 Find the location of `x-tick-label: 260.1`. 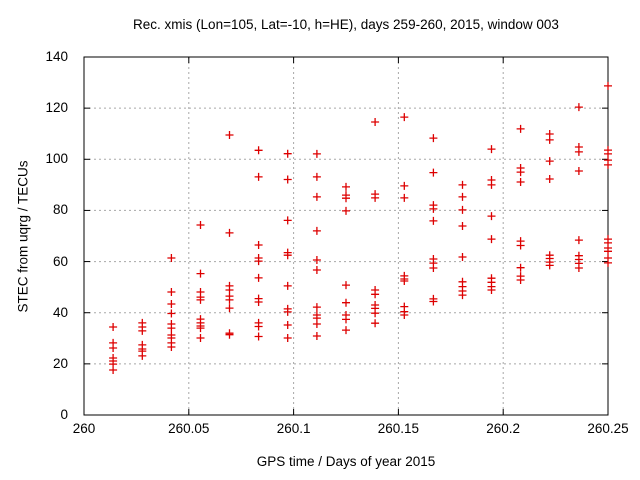

x-tick-label: 260.1 is located at coordinates (293, 428).